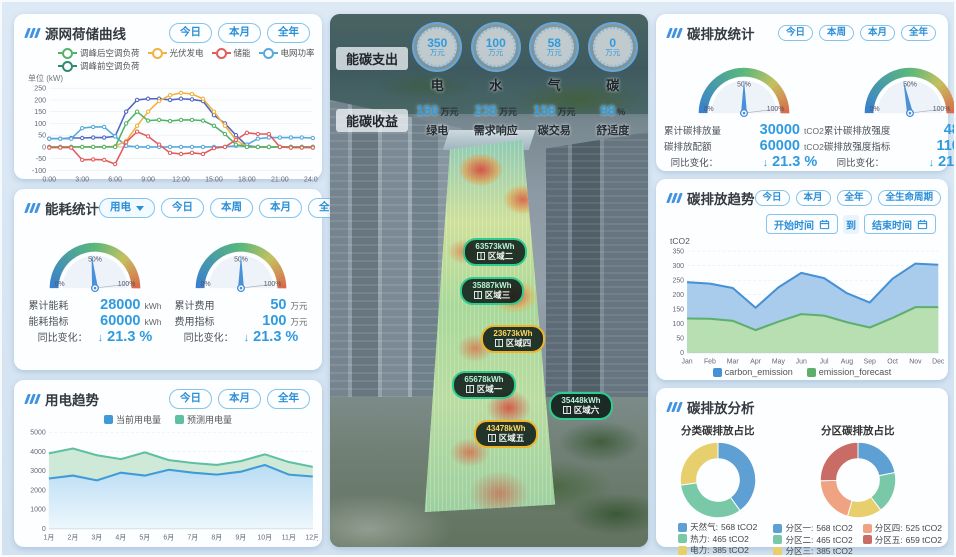 The height and width of the screenshot is (557, 956). I want to click on panel-slashes-icon, so click(32, 33).